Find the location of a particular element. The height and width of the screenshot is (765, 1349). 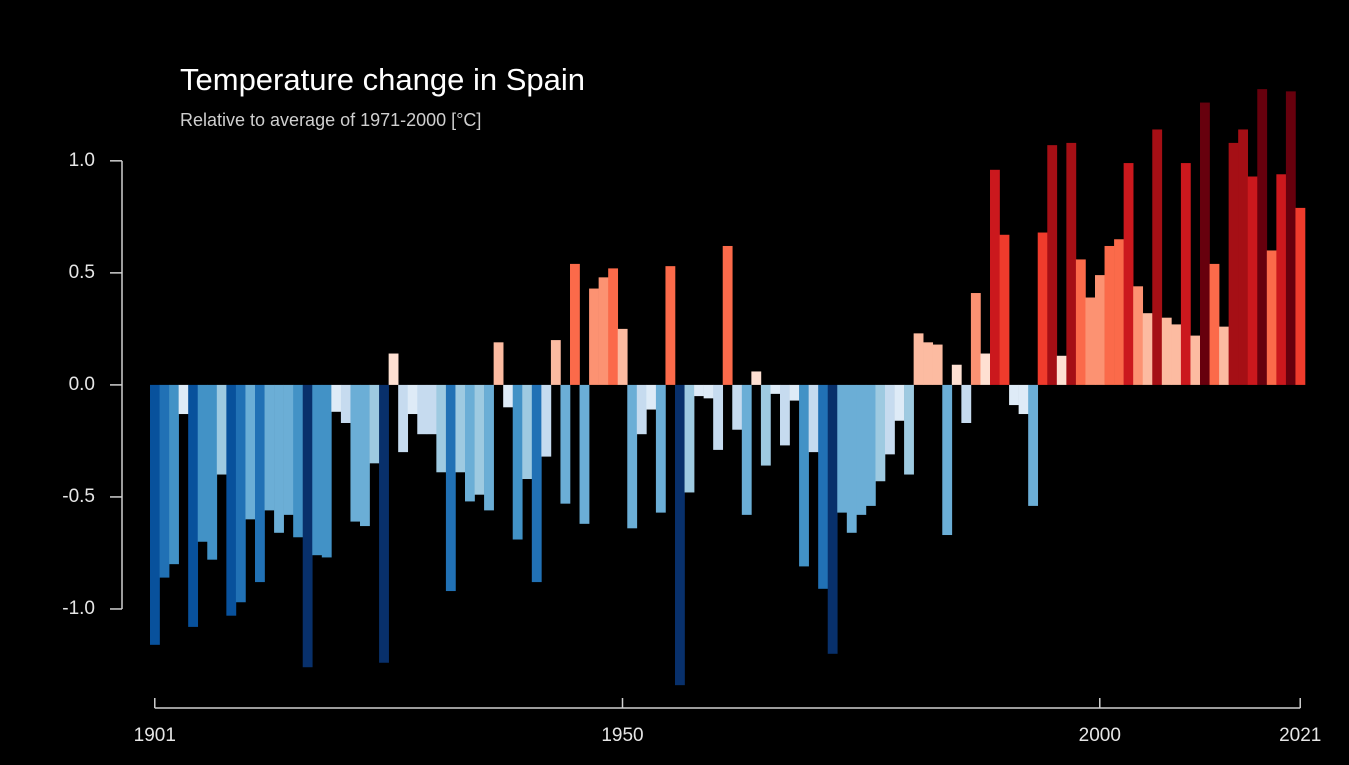

y-tick-label: 0.5 is located at coordinates (82, 272).